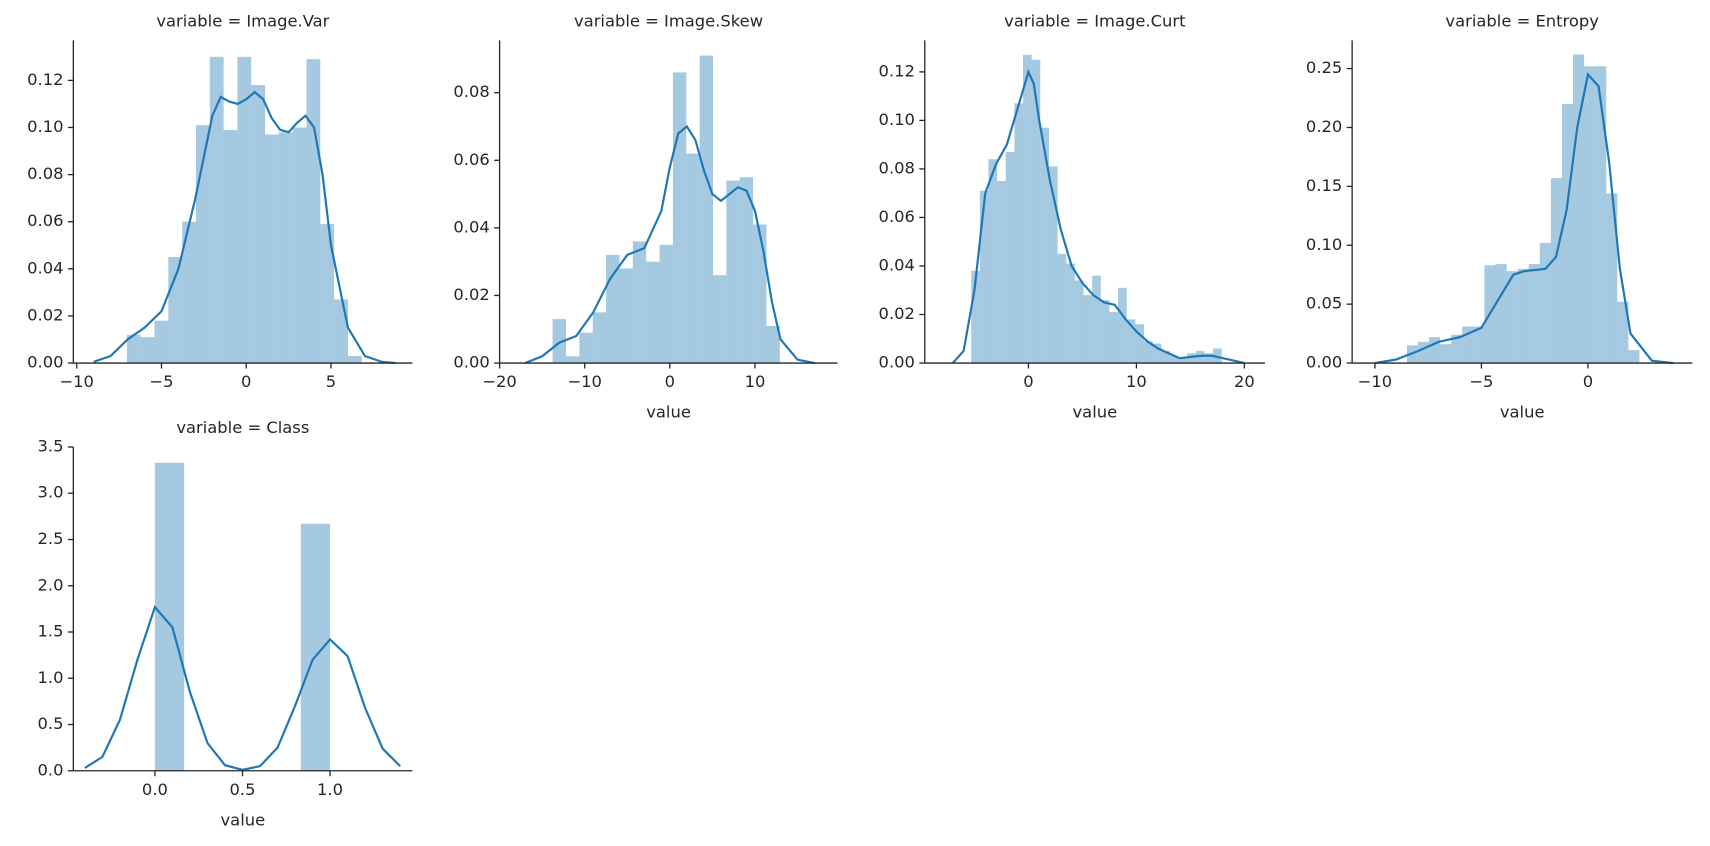 The image size is (1710, 846). I want to click on y-tick-label: 0.5, so click(51, 723).